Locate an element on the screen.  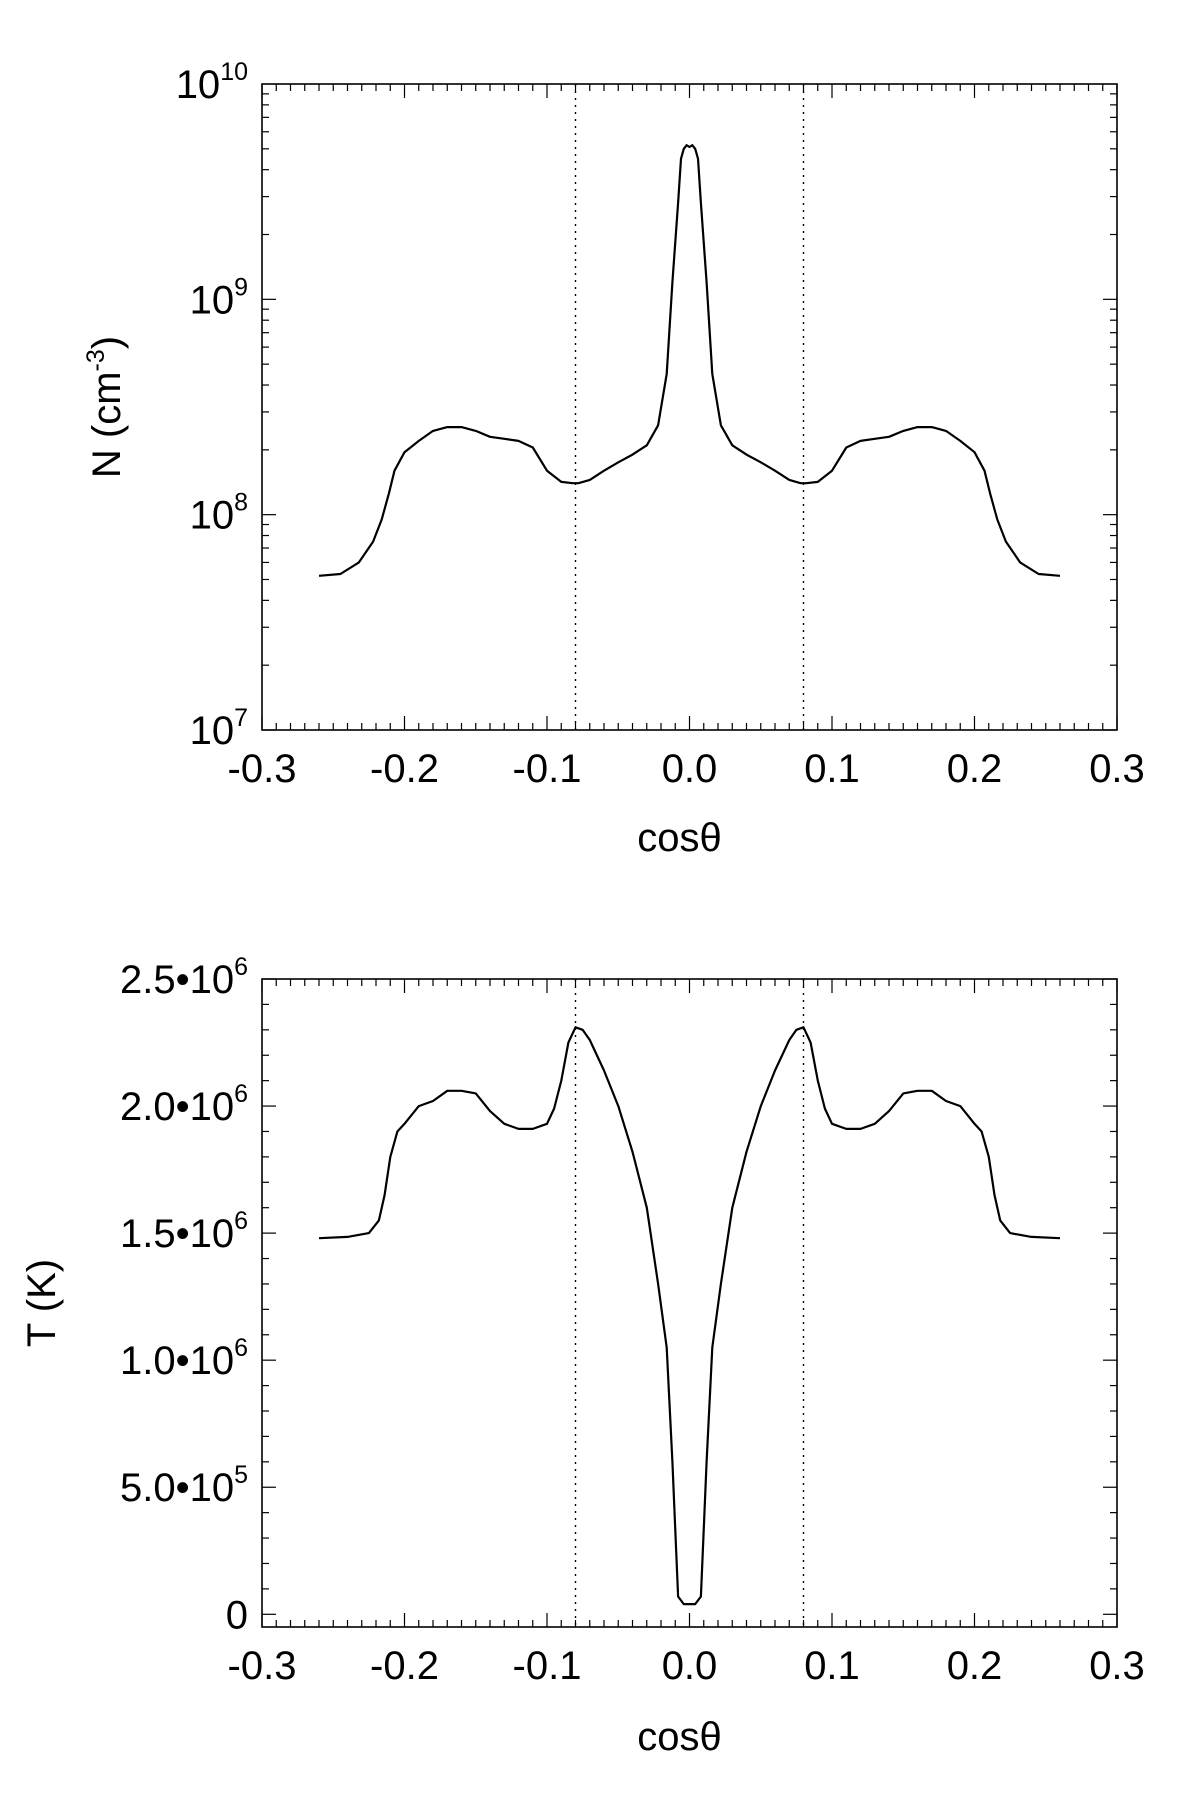
y-axis-title: N (cm-3) is located at coordinates (105, 407).